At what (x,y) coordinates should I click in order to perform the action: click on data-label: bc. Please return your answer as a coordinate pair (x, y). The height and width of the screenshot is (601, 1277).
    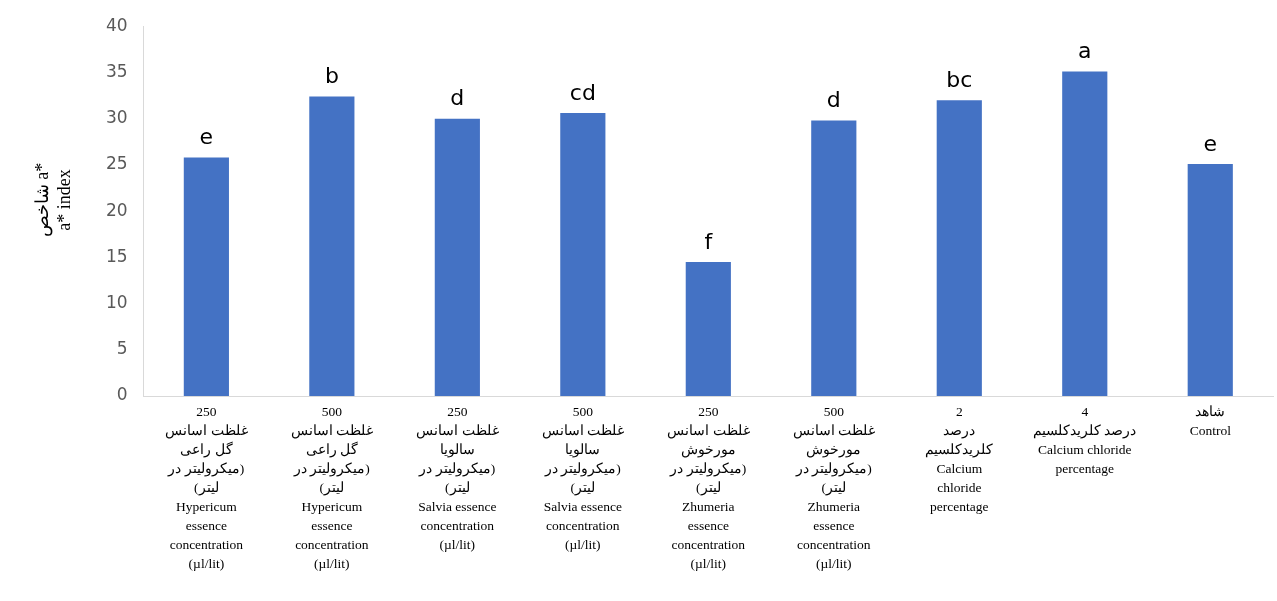
    Looking at the image, I should click on (959, 79).